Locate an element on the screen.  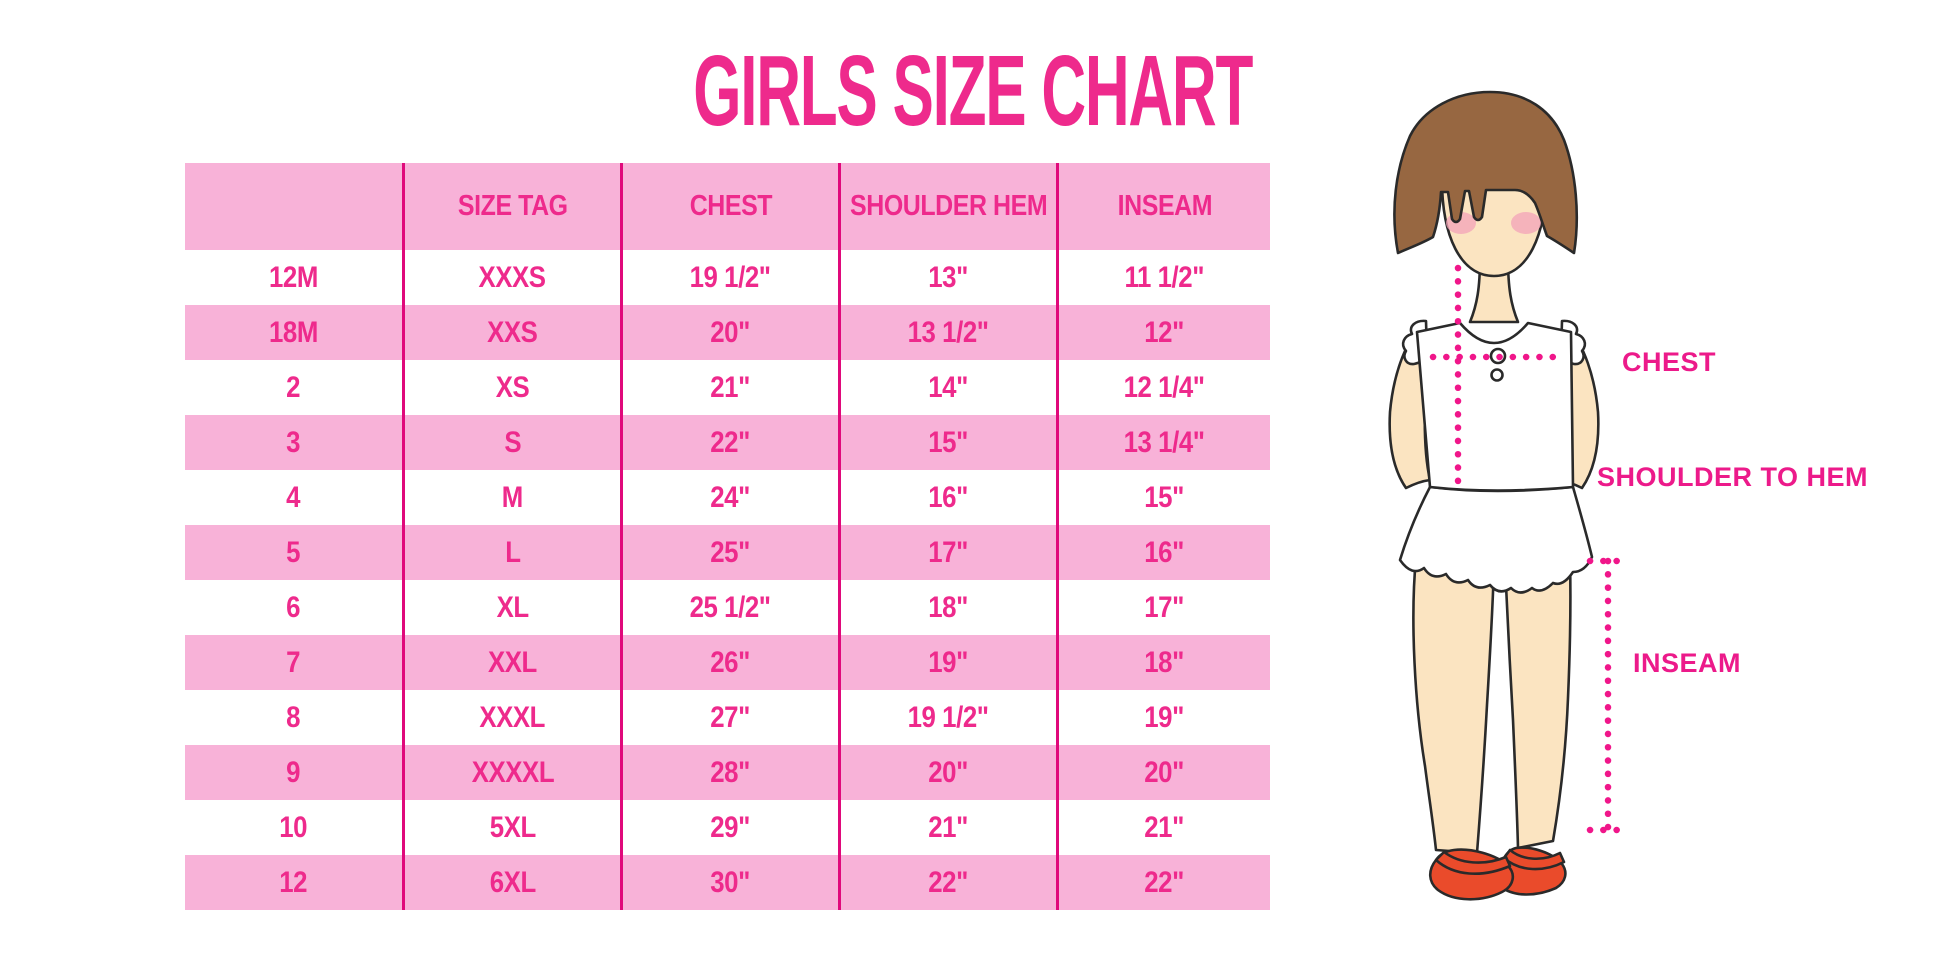
table-cell-text: L is located at coordinates (512, 552).